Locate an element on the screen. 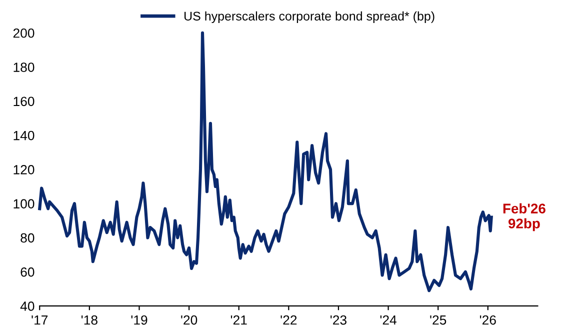 This screenshot has width=566, height=329. x-tick-label: '21 is located at coordinates (238, 320).